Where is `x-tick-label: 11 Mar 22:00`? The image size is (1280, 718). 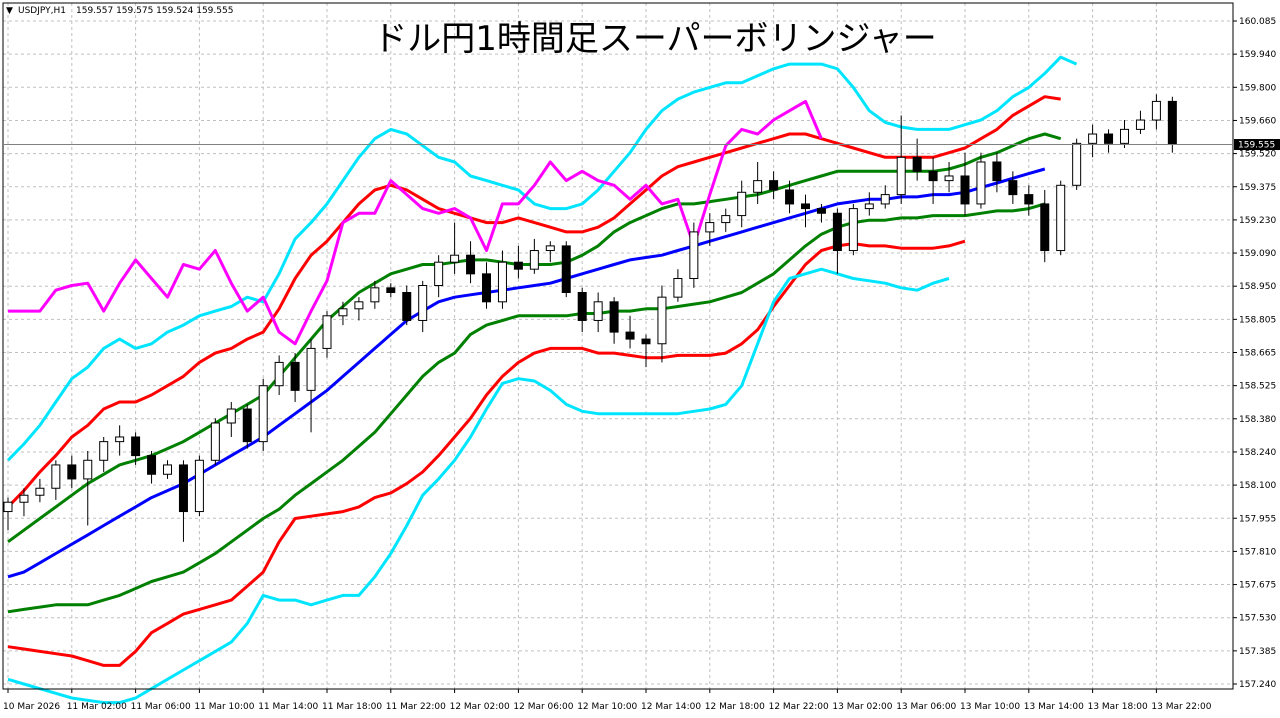 x-tick-label: 11 Mar 22:00 is located at coordinates (416, 707).